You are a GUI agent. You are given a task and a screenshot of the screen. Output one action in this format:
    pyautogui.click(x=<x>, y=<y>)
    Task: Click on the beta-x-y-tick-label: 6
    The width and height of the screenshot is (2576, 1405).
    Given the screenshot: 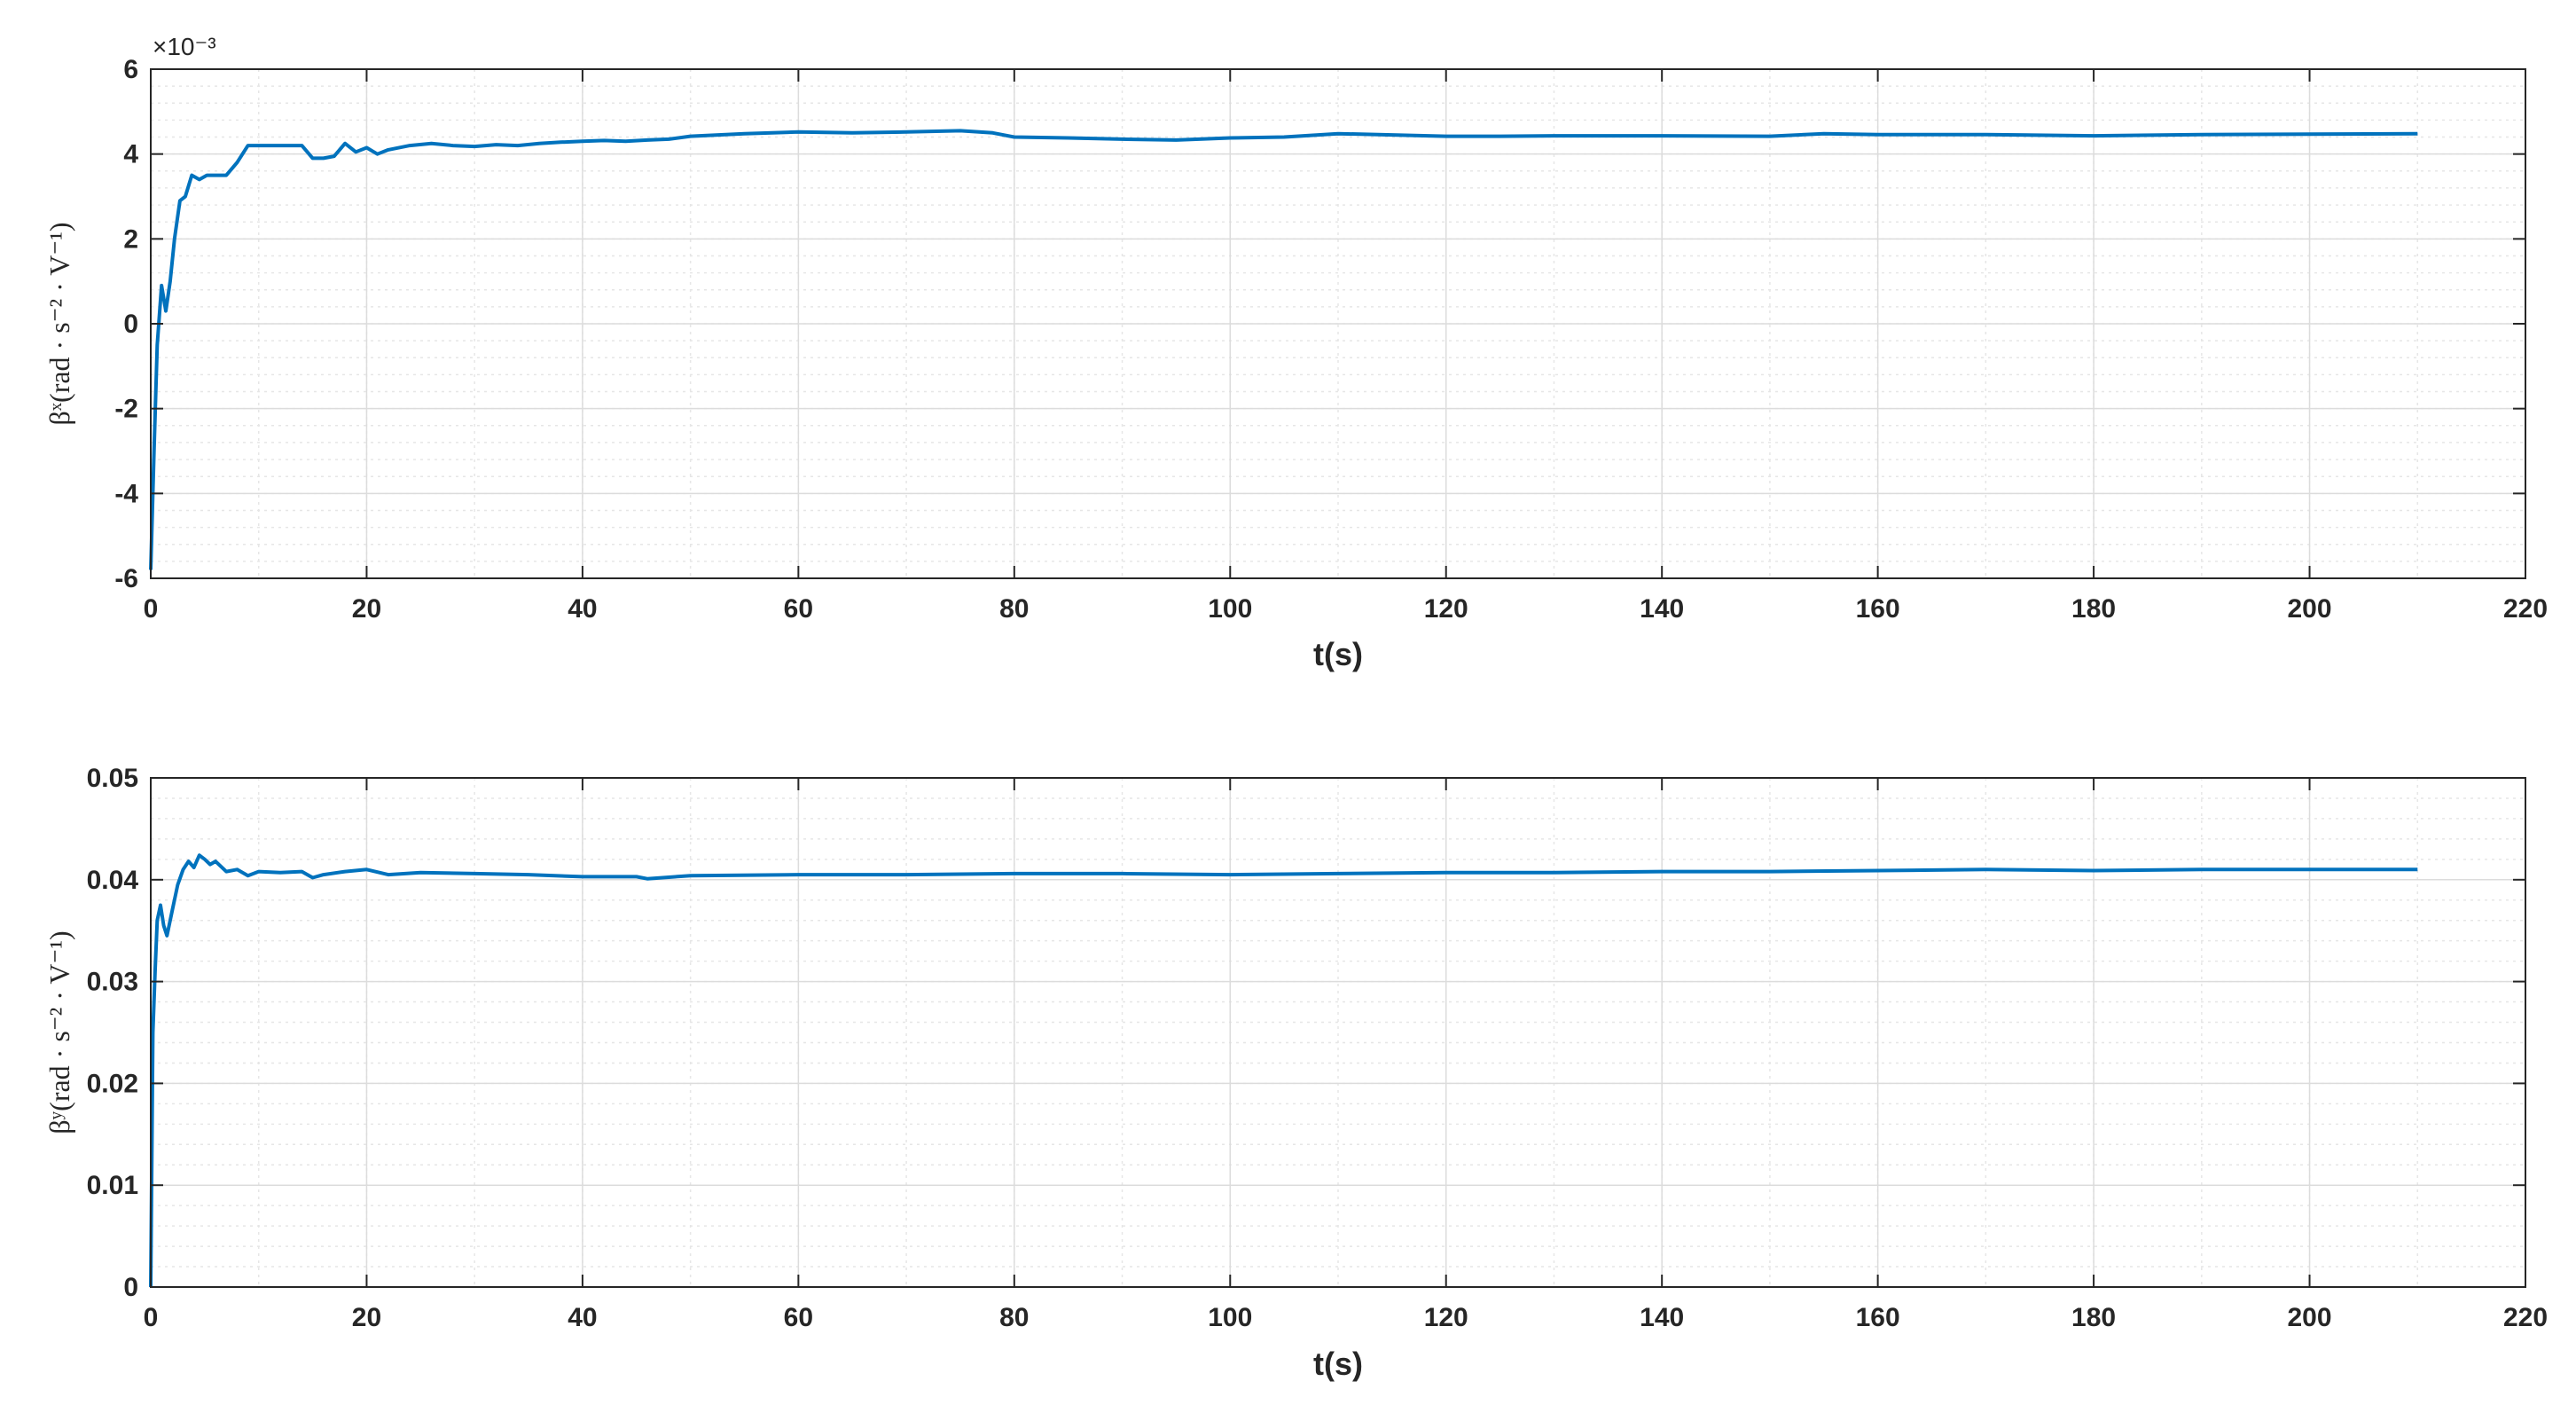 What is the action you would take?
    pyautogui.click(x=130, y=70)
    